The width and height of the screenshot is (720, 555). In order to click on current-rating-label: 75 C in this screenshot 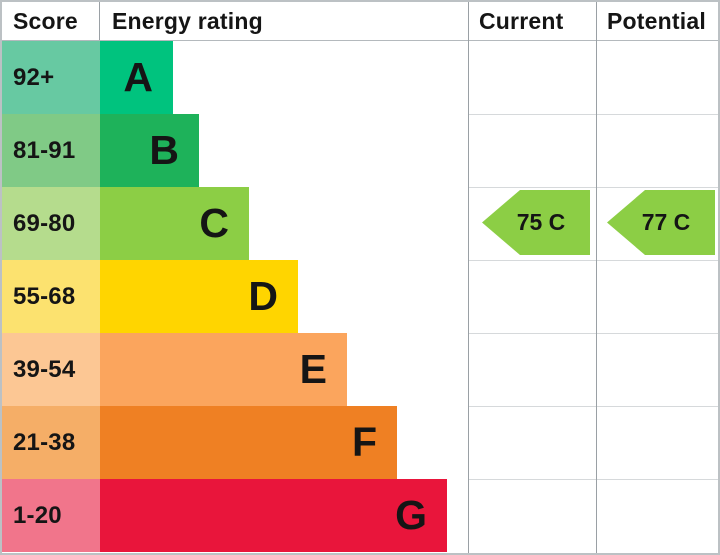, I will do `click(541, 222)`.